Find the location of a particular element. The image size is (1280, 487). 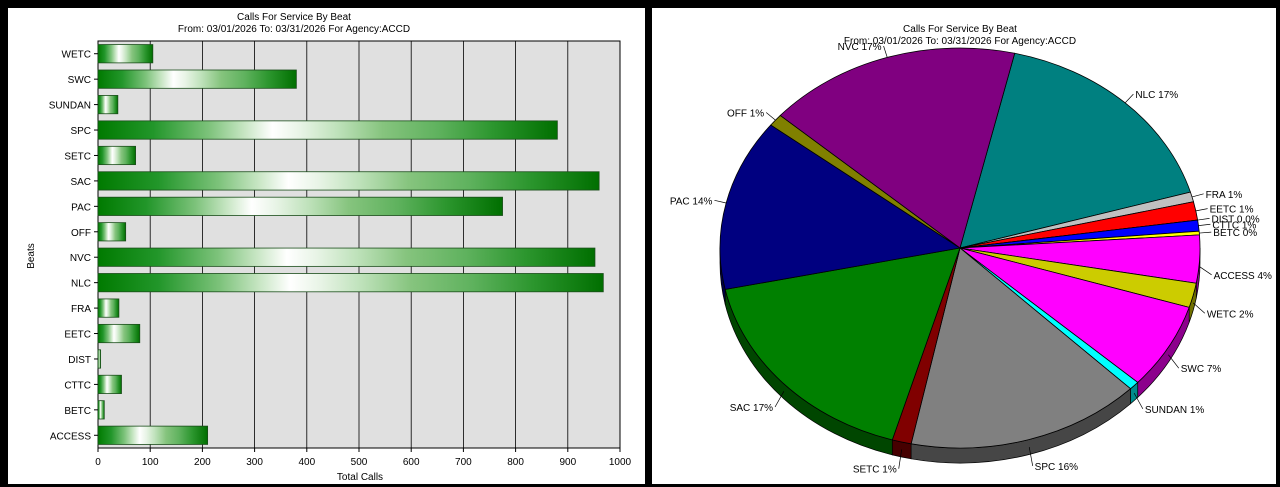

x-tick-label: 300 is located at coordinates (254, 462).